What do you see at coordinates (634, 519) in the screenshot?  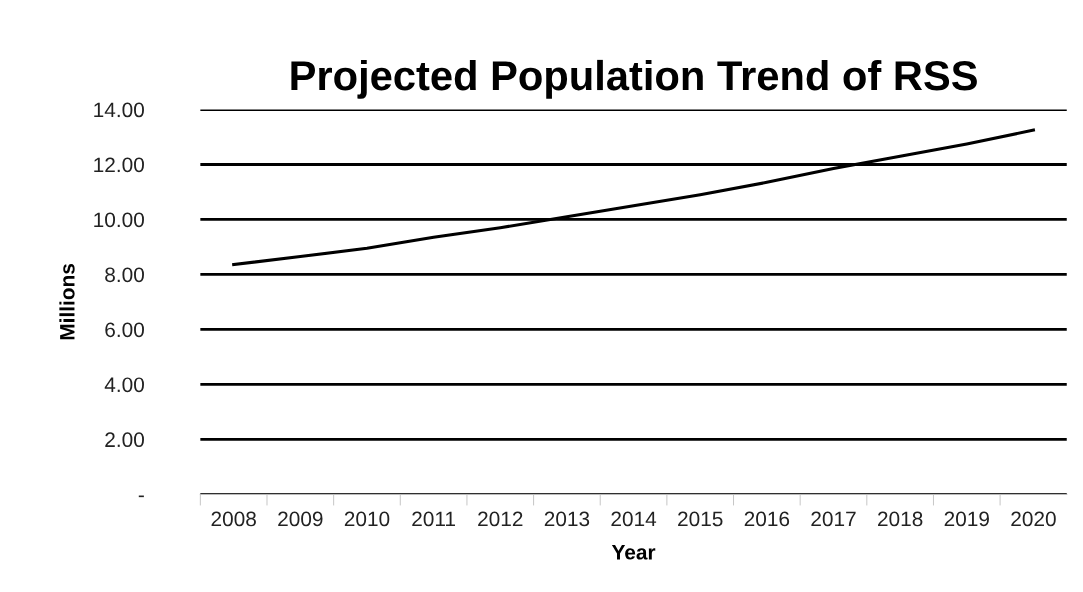 I see `x-tick-label: 2014` at bounding box center [634, 519].